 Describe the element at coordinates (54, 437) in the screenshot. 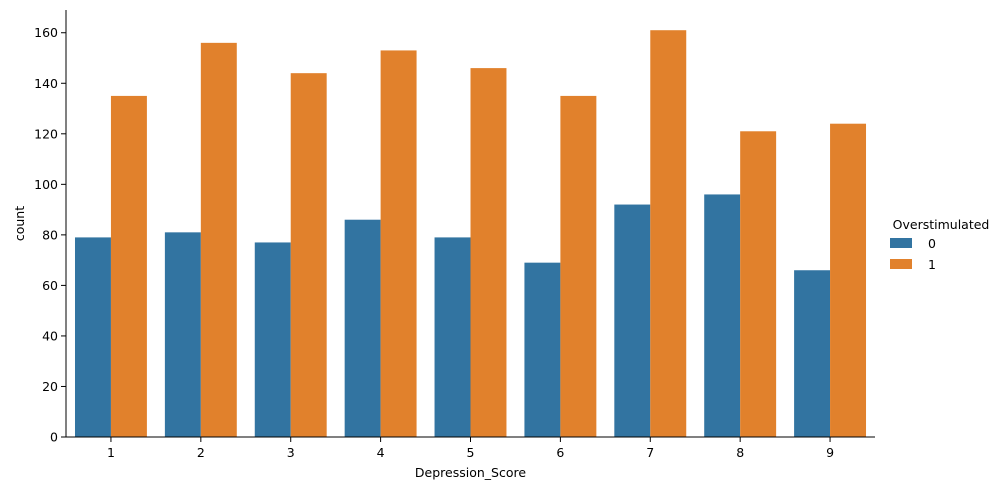

I see `y-tick-label: 0` at that location.